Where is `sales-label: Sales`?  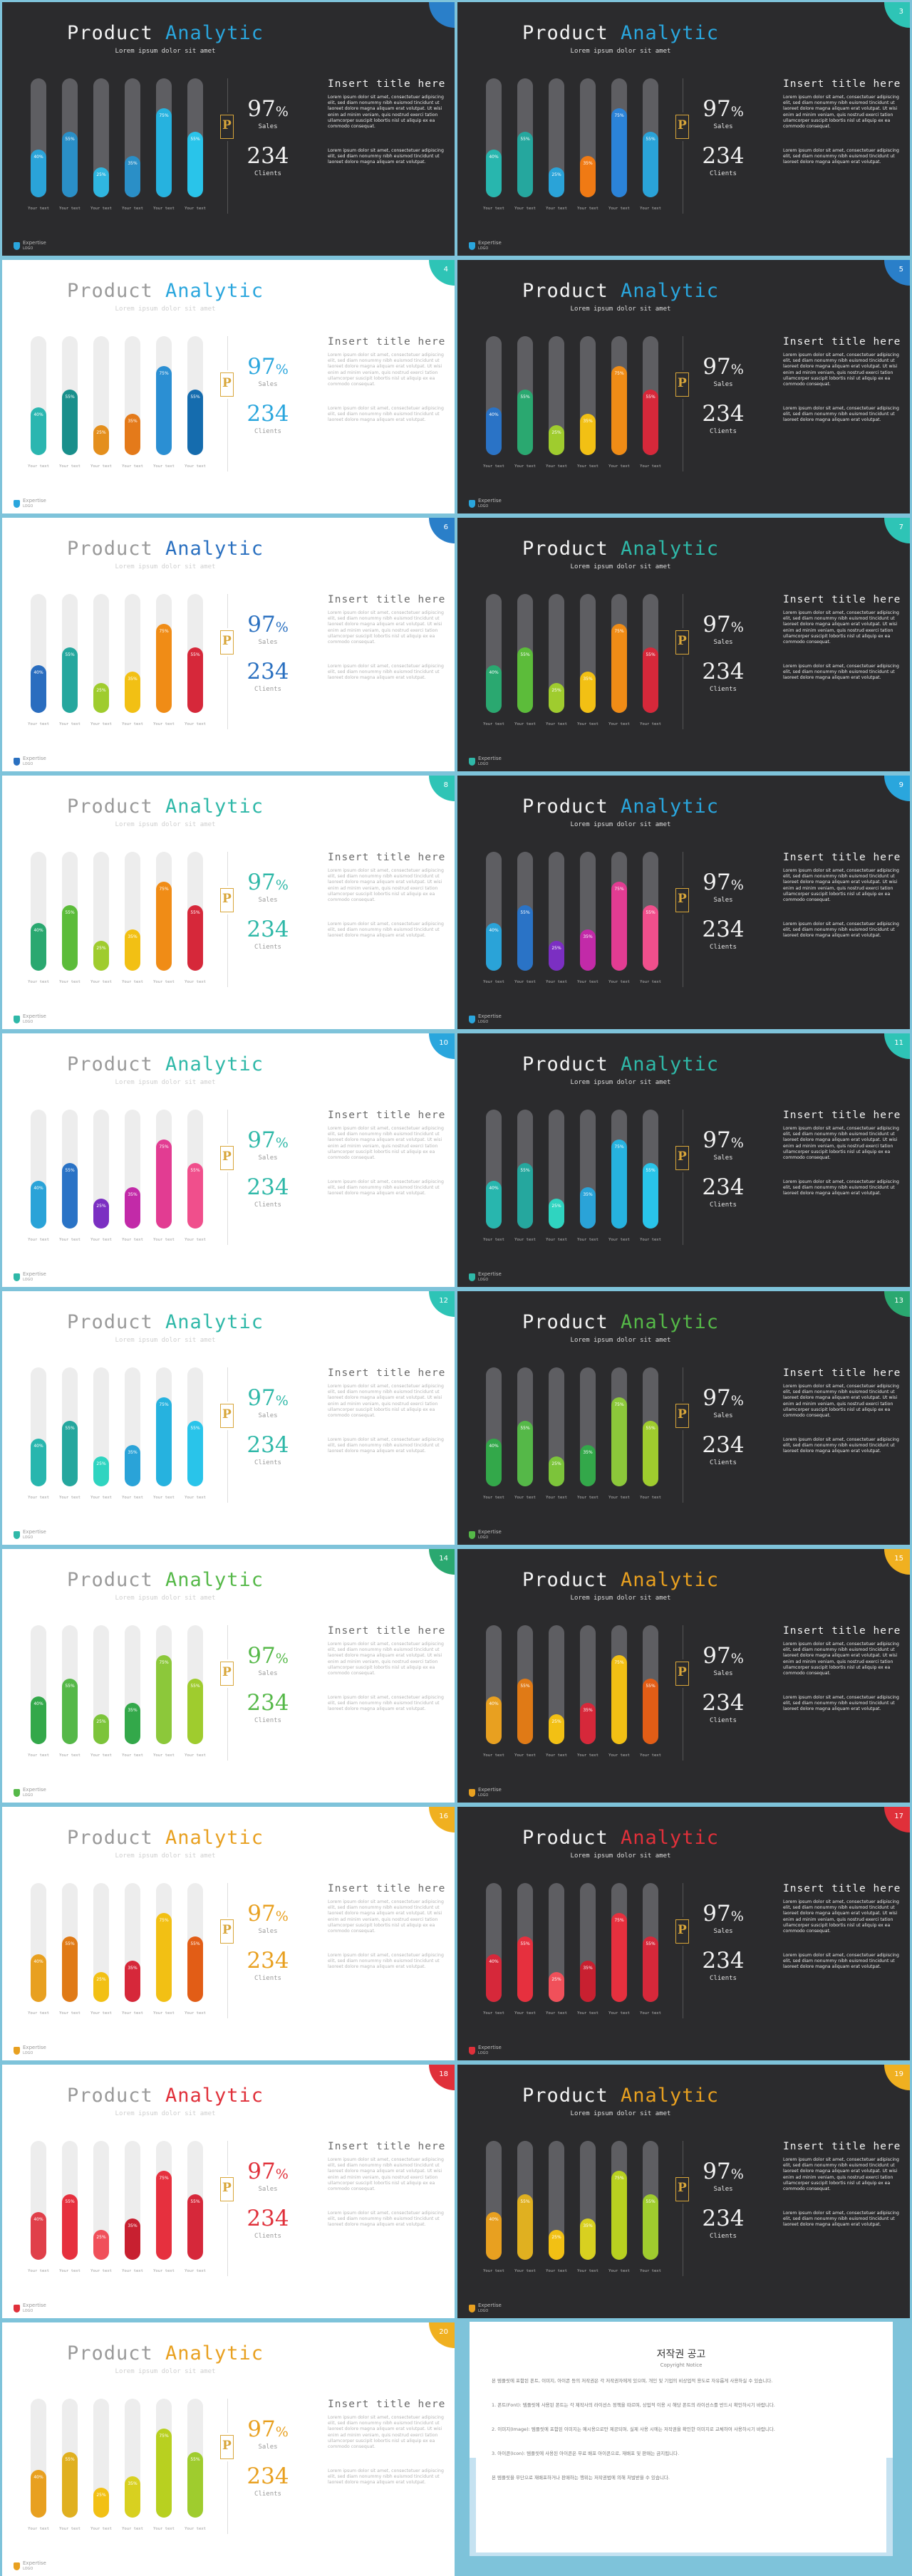
sales-label: Sales is located at coordinates (268, 1931).